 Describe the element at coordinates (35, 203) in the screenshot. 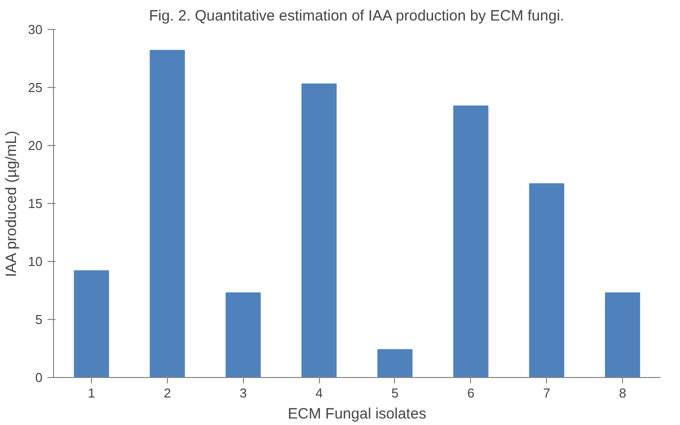

I see `y-tick-label: 15` at that location.